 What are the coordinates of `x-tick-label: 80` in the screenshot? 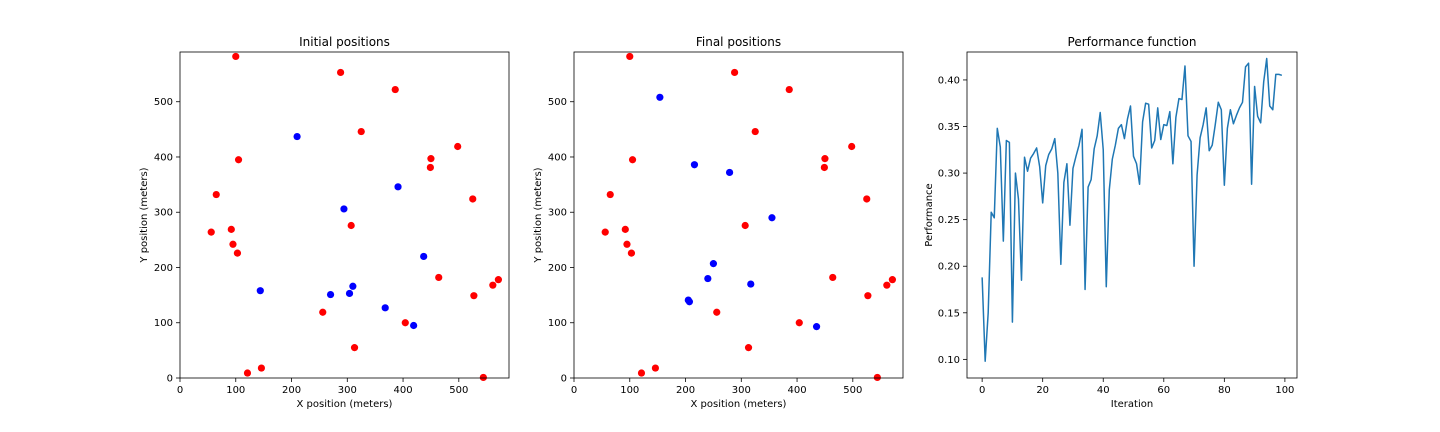 It's located at (1224, 390).